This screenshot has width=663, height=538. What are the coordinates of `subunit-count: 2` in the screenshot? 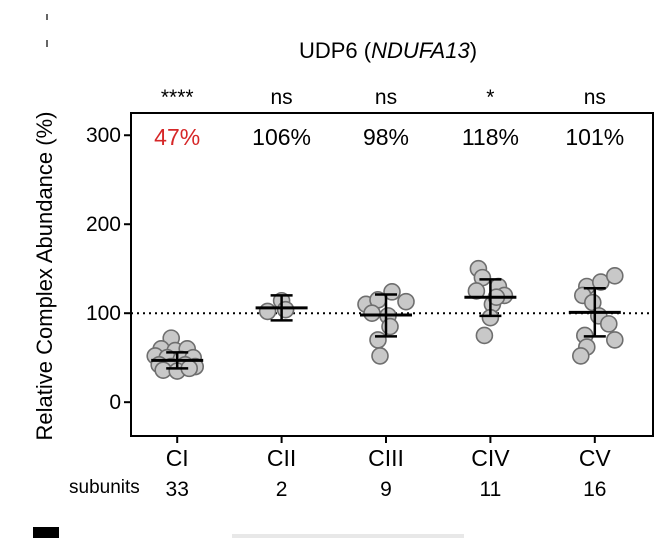 It's located at (282, 489).